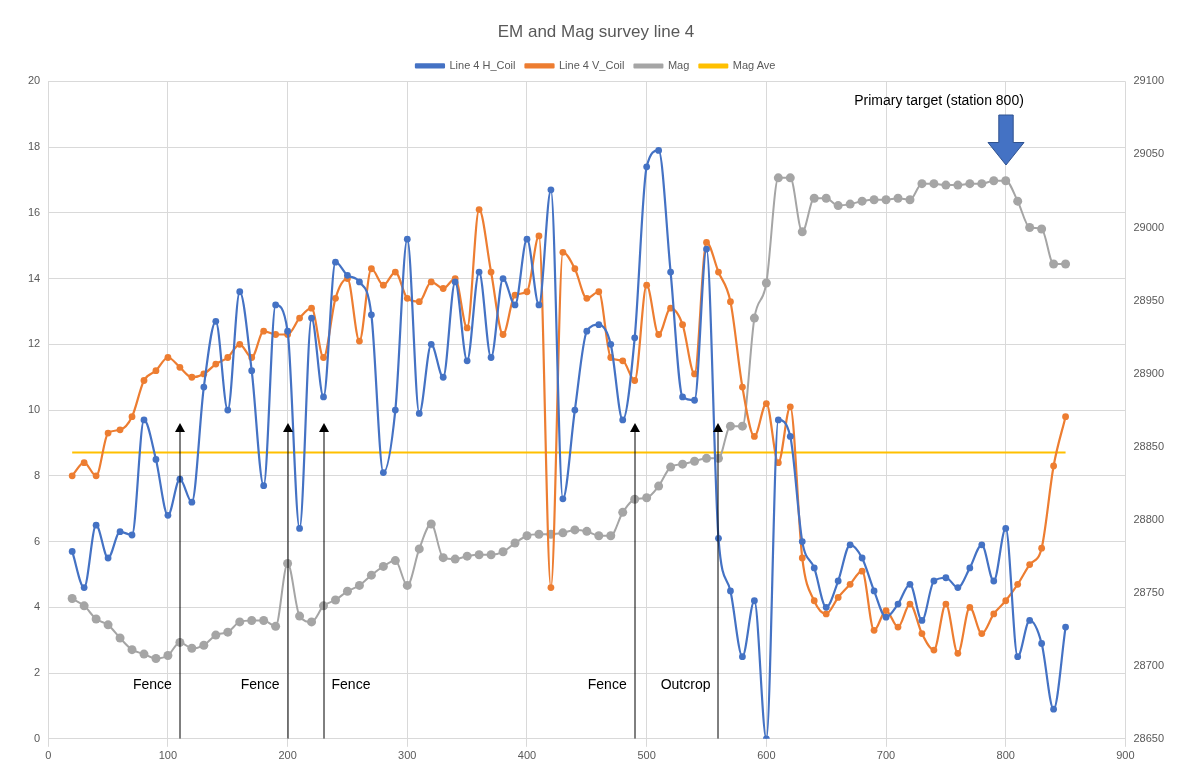  What do you see at coordinates (1149, 591) in the screenshot?
I see `y2-tick-label: 28750` at bounding box center [1149, 591].